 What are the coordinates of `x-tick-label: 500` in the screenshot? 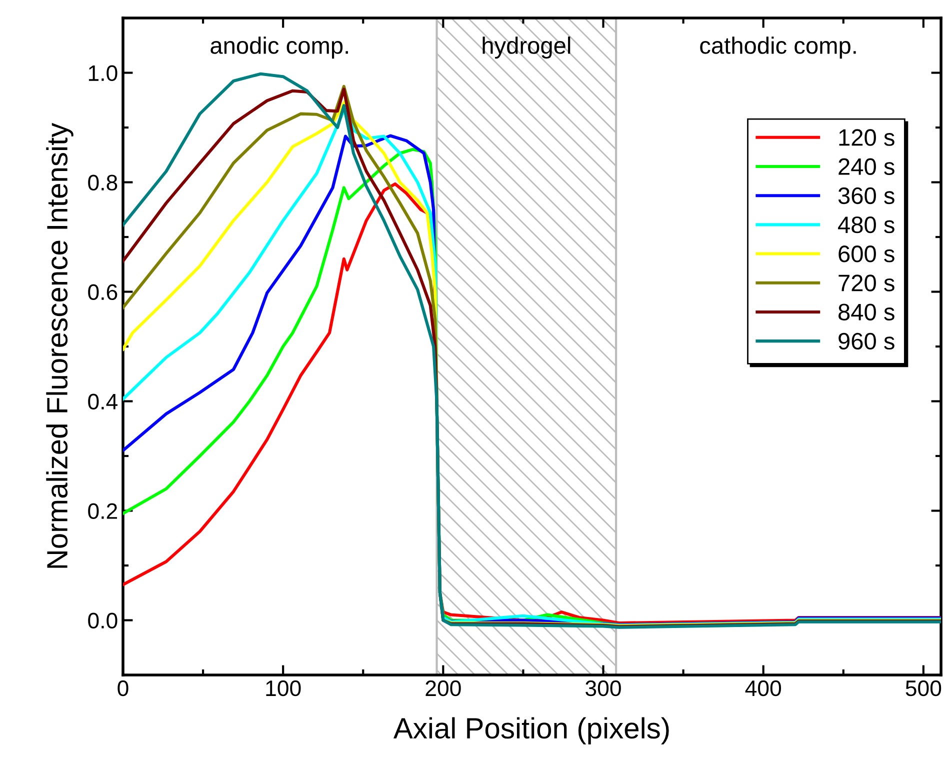 It's located at (924, 688).